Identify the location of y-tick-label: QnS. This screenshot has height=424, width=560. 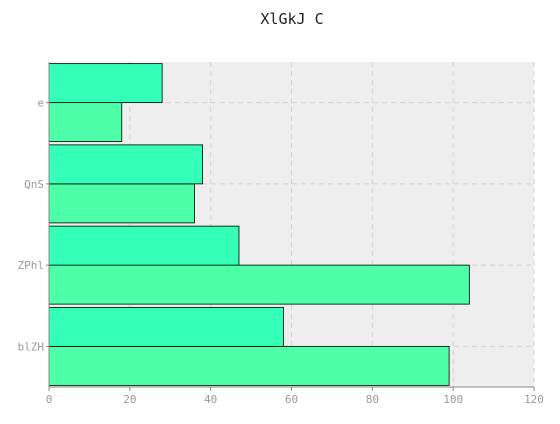
(34, 184).